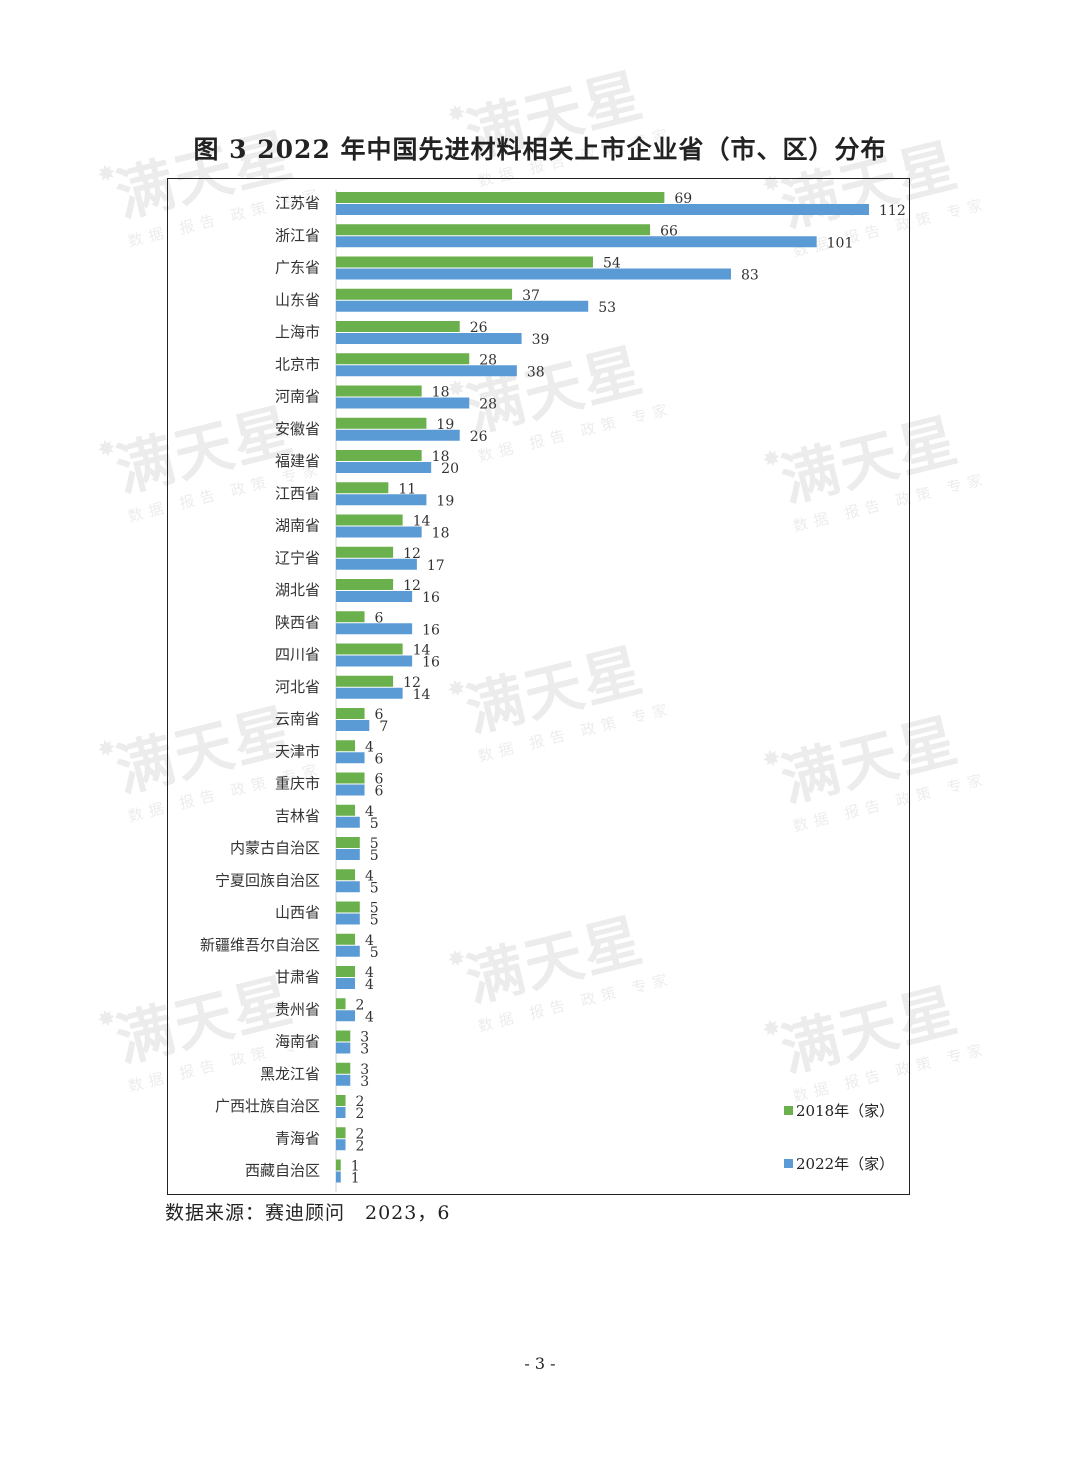  What do you see at coordinates (683, 199) in the screenshot?
I see `data-label-2018: 69` at bounding box center [683, 199].